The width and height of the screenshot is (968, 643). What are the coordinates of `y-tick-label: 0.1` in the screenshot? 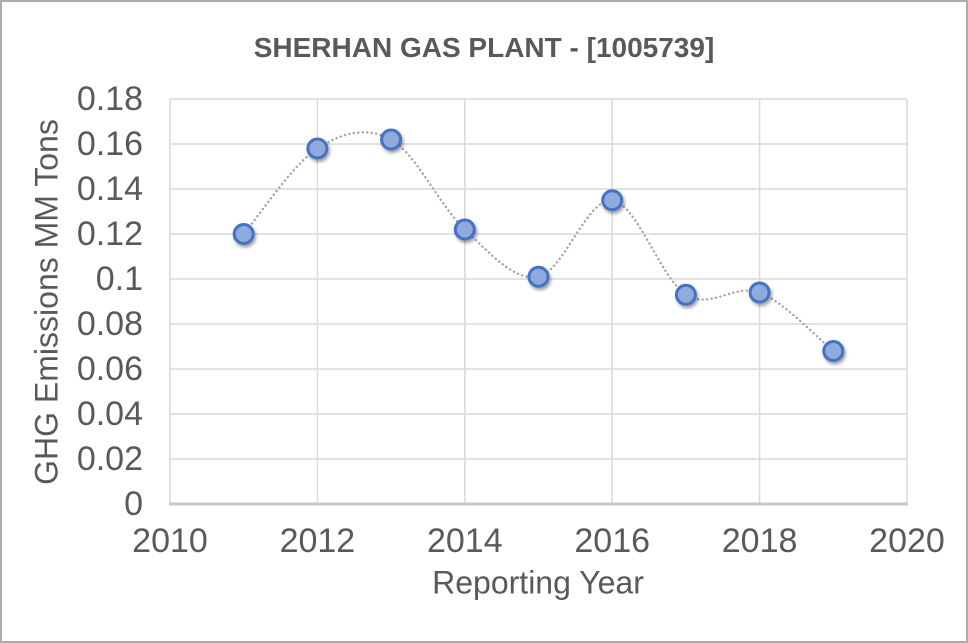 It's located at (119, 279).